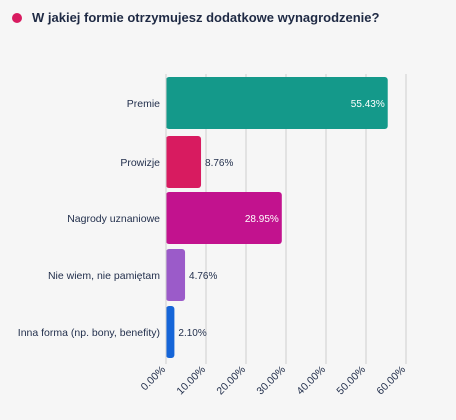 The height and width of the screenshot is (420, 456). I want to click on data-label: 8.76%, so click(219, 163).